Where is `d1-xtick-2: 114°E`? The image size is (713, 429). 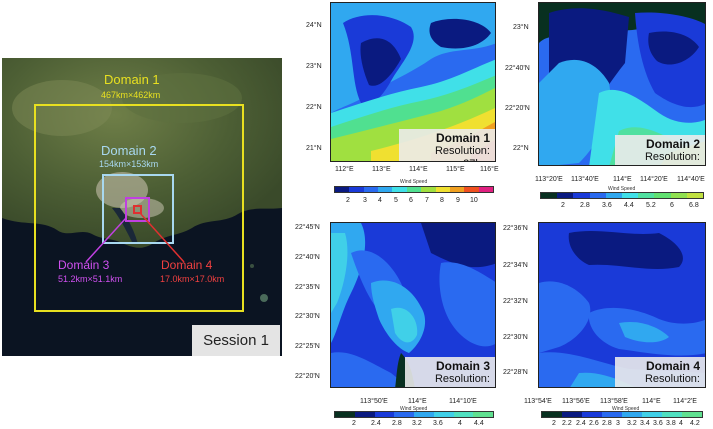 d1-xtick-2: 114°E is located at coordinates (418, 169).